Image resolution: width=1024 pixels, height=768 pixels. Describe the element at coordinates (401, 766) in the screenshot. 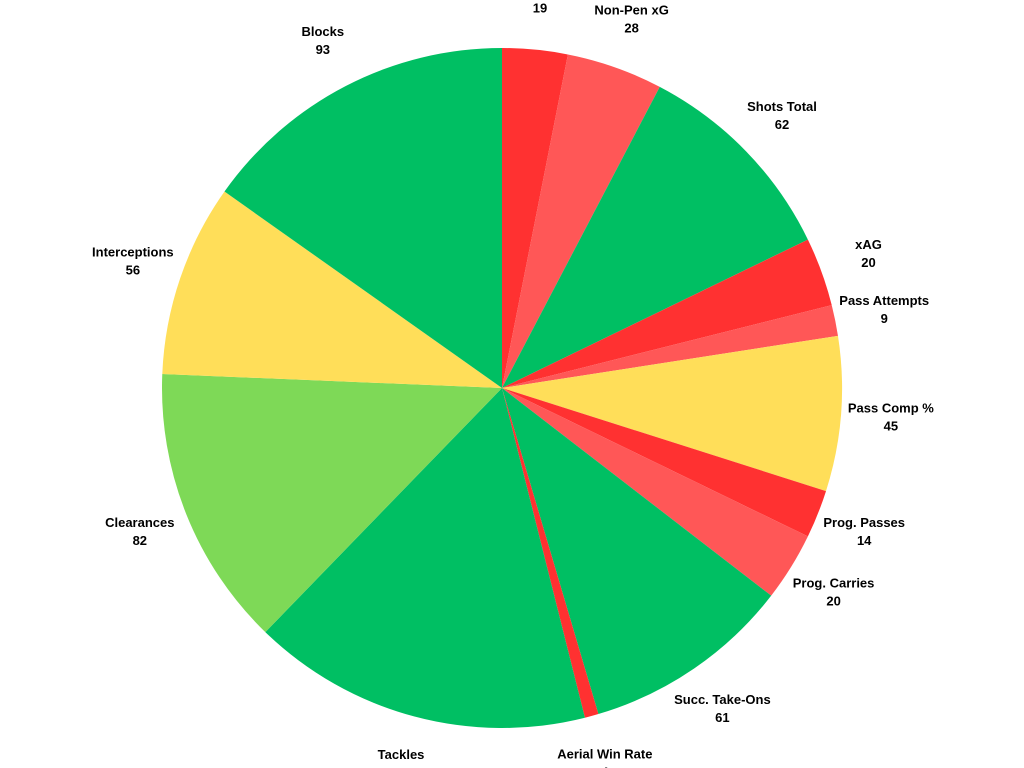

I see `slice-value: 99` at that location.